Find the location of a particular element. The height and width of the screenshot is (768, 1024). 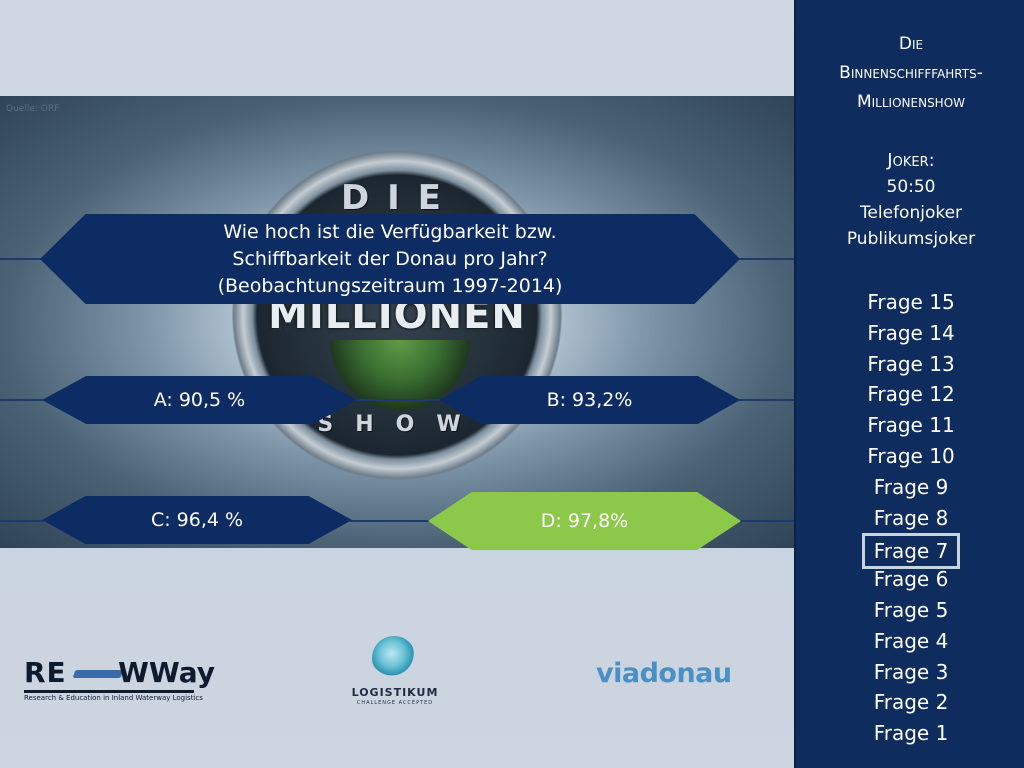

ladder-item: Frage 11 is located at coordinates (910, 425).